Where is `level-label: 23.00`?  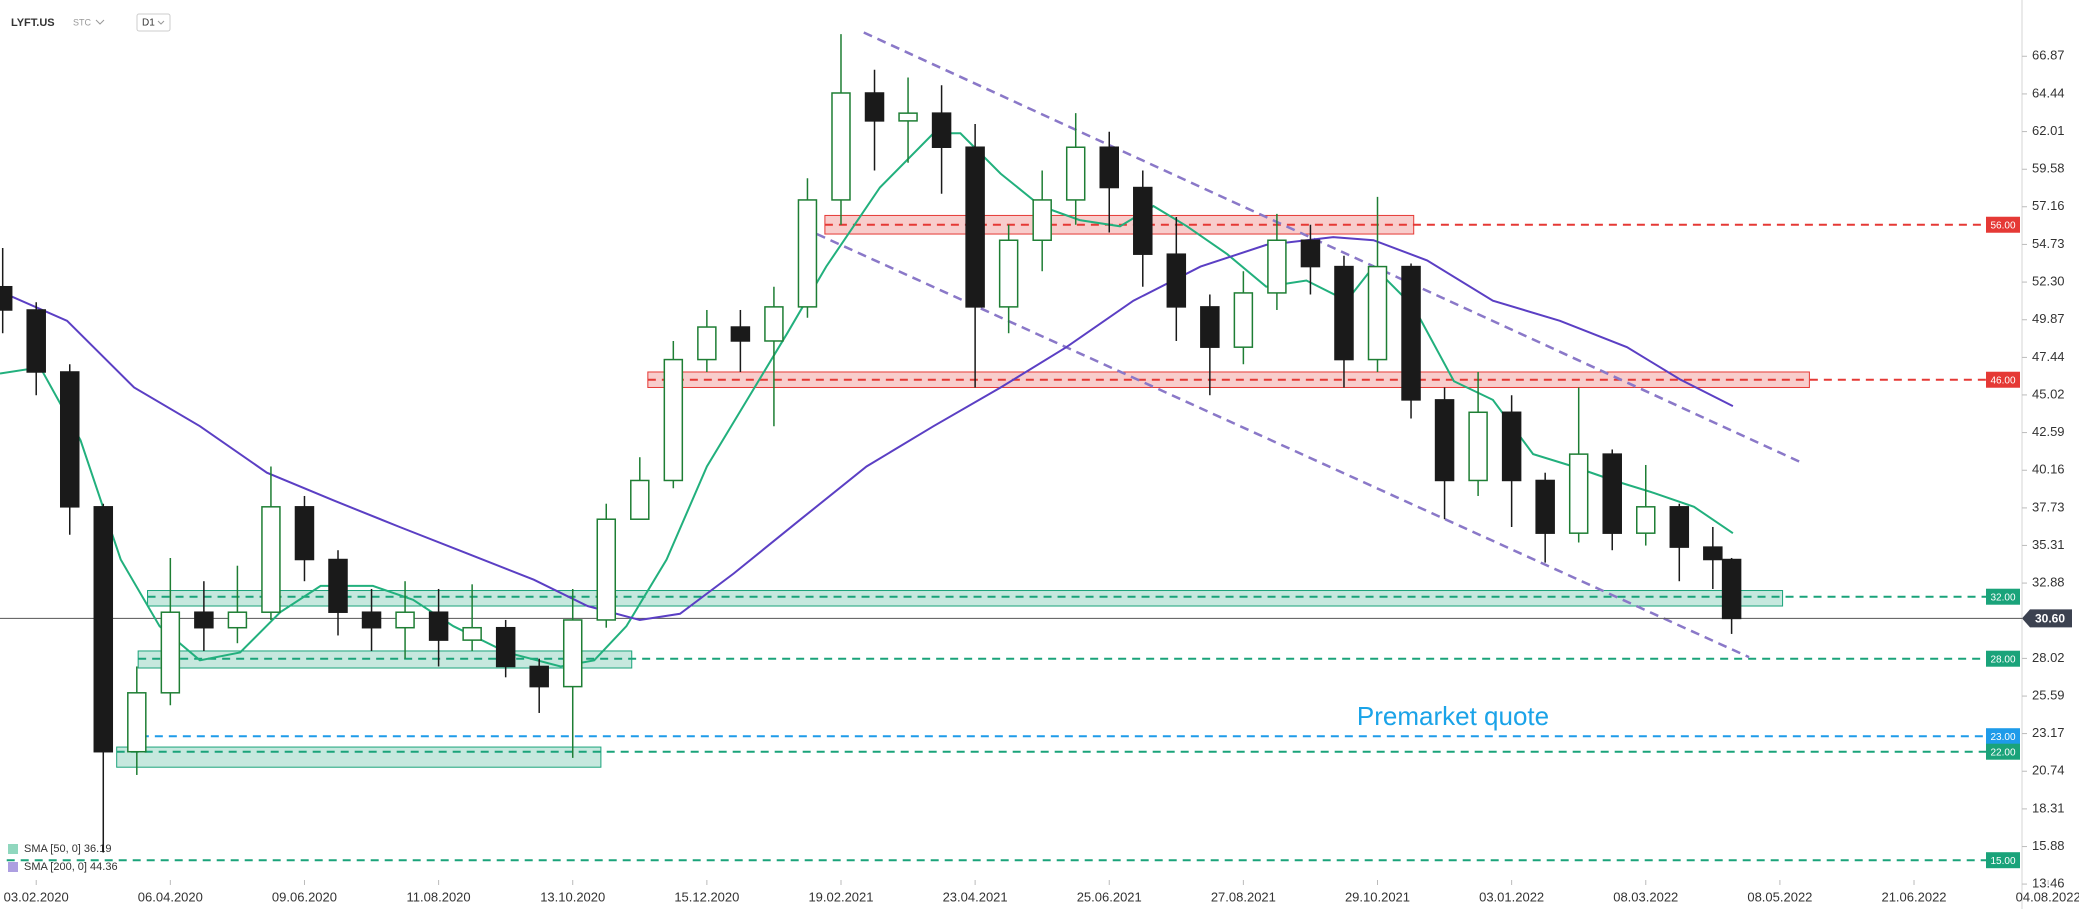
level-label: 23.00 is located at coordinates (2002, 737).